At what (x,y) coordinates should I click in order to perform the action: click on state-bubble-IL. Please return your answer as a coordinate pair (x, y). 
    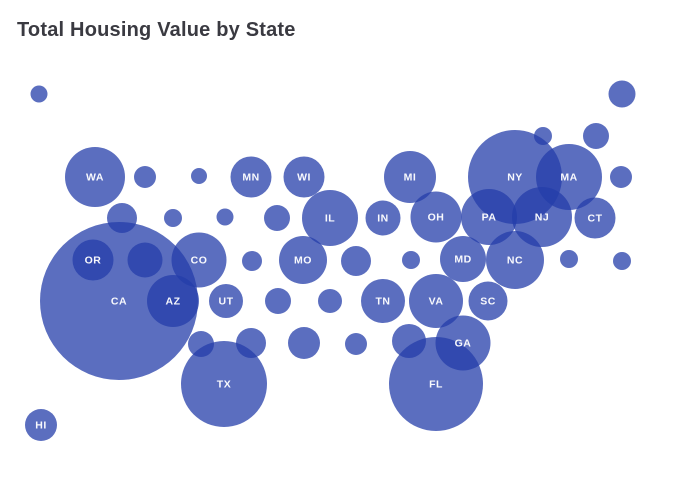
    Looking at the image, I should click on (330, 218).